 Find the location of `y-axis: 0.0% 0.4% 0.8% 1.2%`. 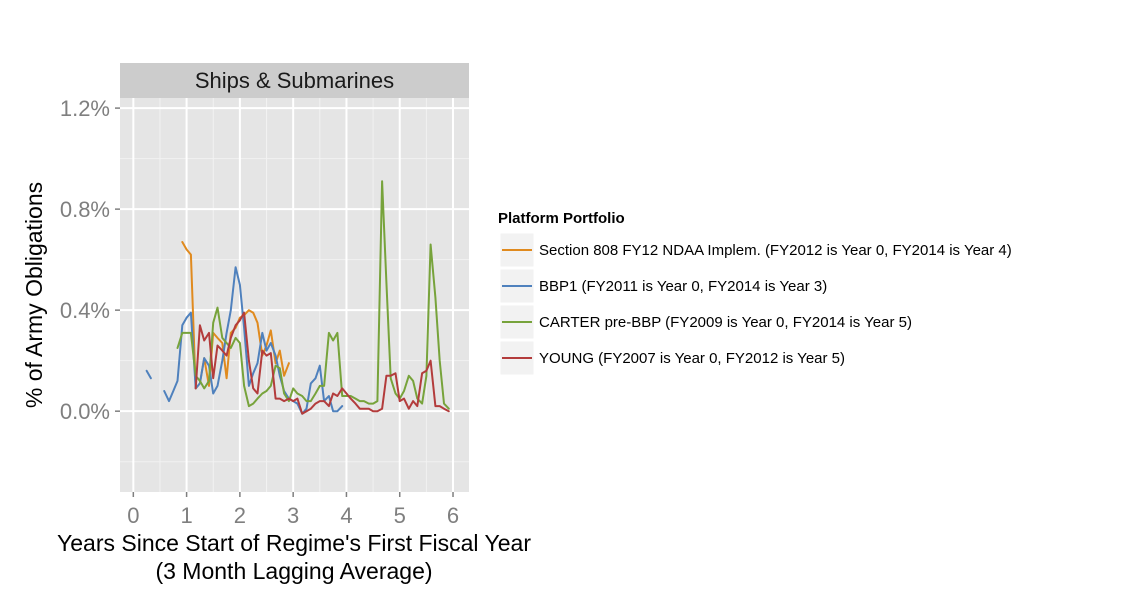

y-axis: 0.0% 0.4% 0.8% 1.2% is located at coordinates (90, 260).